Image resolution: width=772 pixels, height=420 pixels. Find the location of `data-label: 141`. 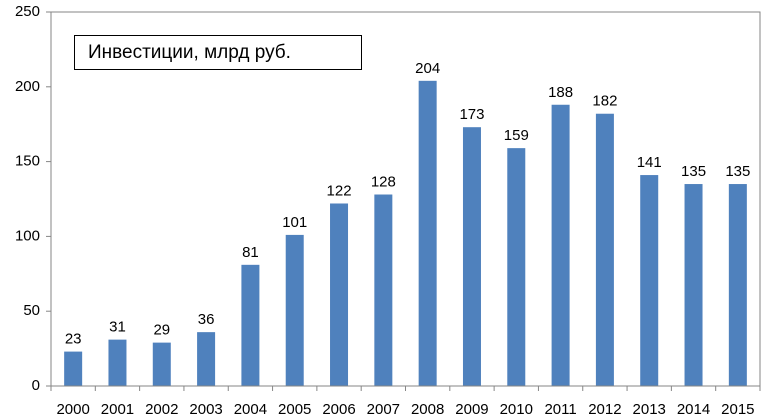

data-label: 141 is located at coordinates (649, 162).